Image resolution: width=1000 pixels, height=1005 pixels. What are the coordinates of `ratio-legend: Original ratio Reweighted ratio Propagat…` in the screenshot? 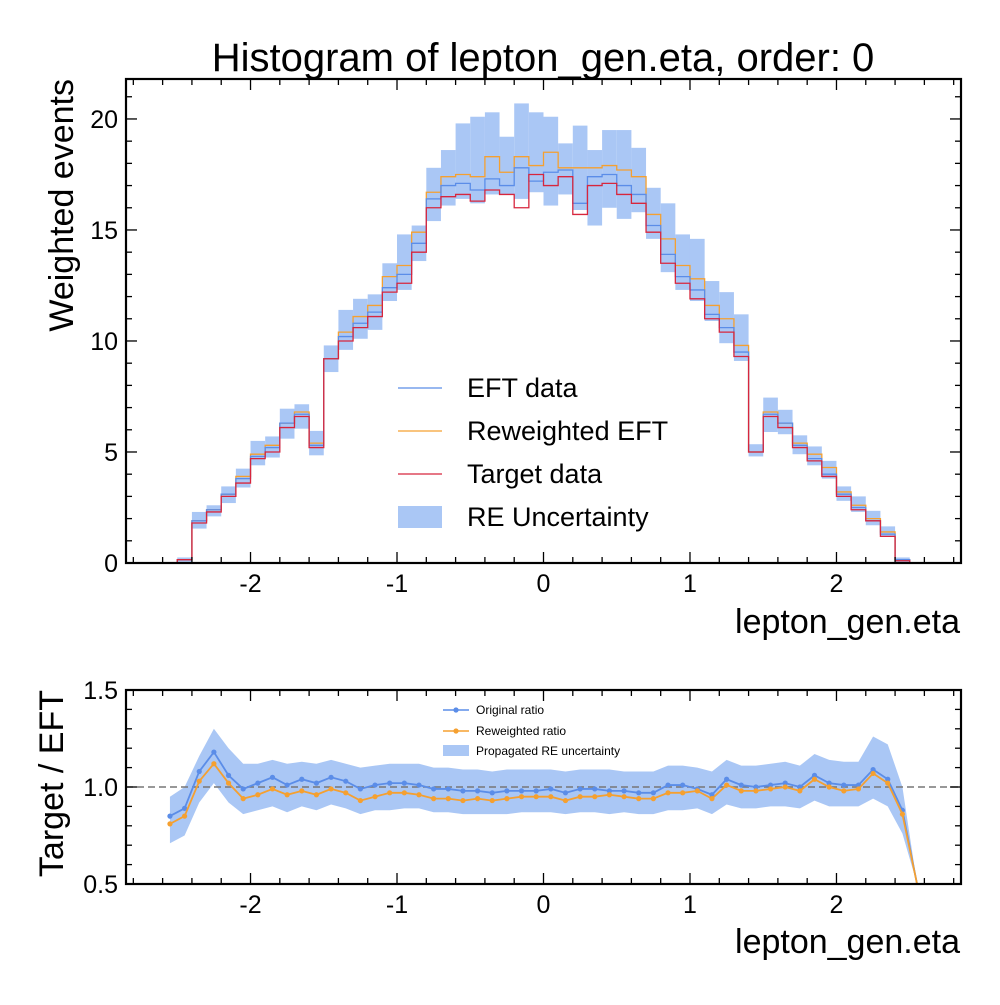 It's located at (531, 730).